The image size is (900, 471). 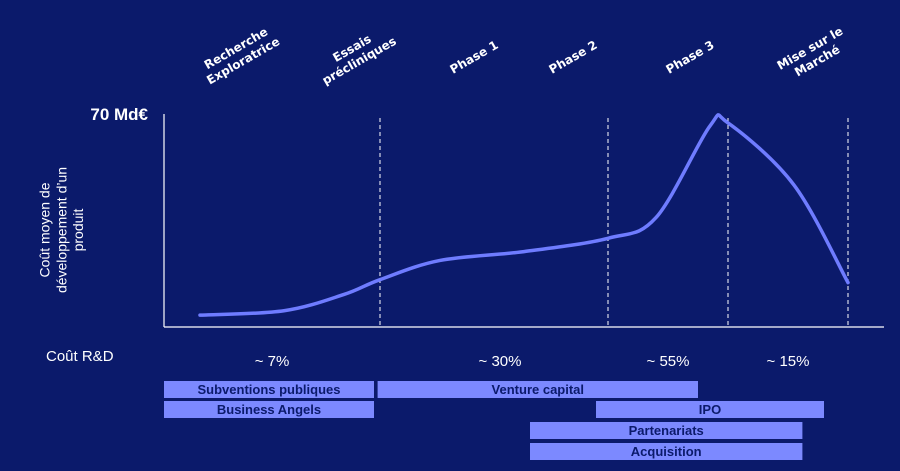 What do you see at coordinates (239, 55) in the screenshot?
I see `stage-label-0: RechercheExploratrice` at bounding box center [239, 55].